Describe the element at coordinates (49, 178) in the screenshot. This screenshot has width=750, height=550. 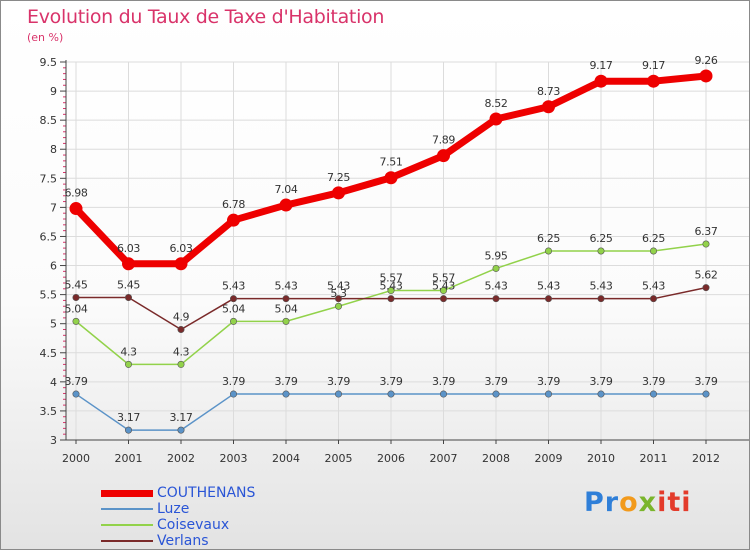
I see `y-tick-label: 7.5` at that location.